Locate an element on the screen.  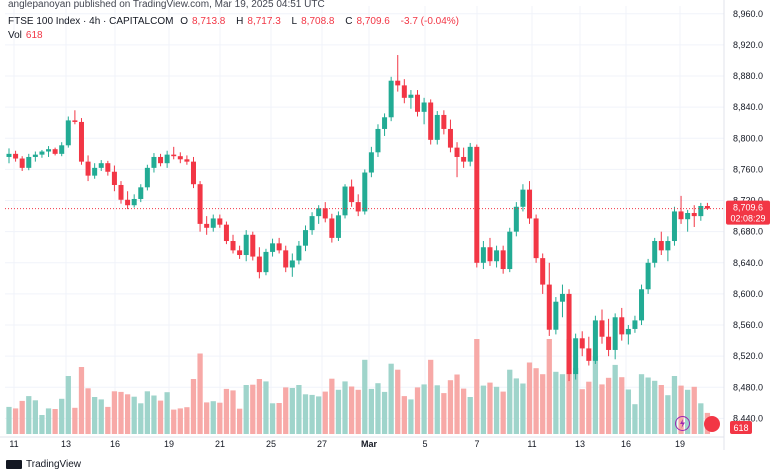
close-label: C is located at coordinates (349, 21).